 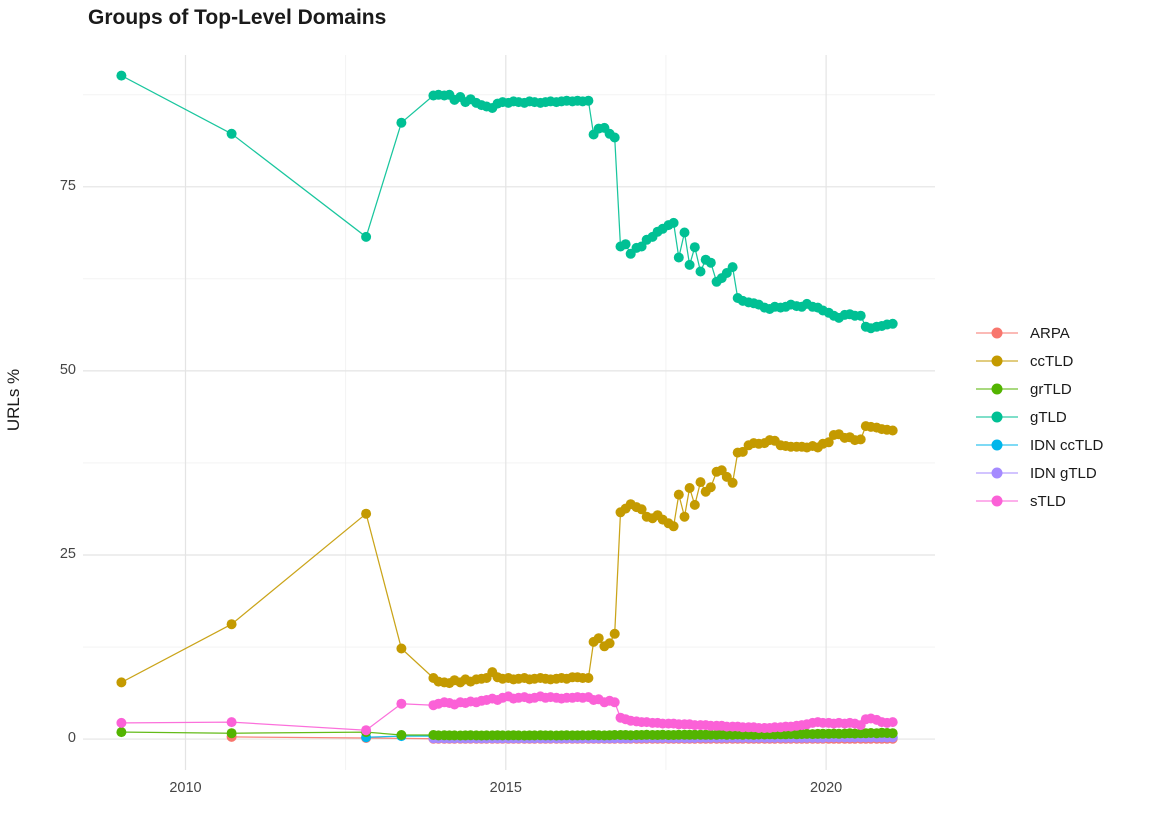 I want to click on series-sTLD, so click(x=507, y=713).